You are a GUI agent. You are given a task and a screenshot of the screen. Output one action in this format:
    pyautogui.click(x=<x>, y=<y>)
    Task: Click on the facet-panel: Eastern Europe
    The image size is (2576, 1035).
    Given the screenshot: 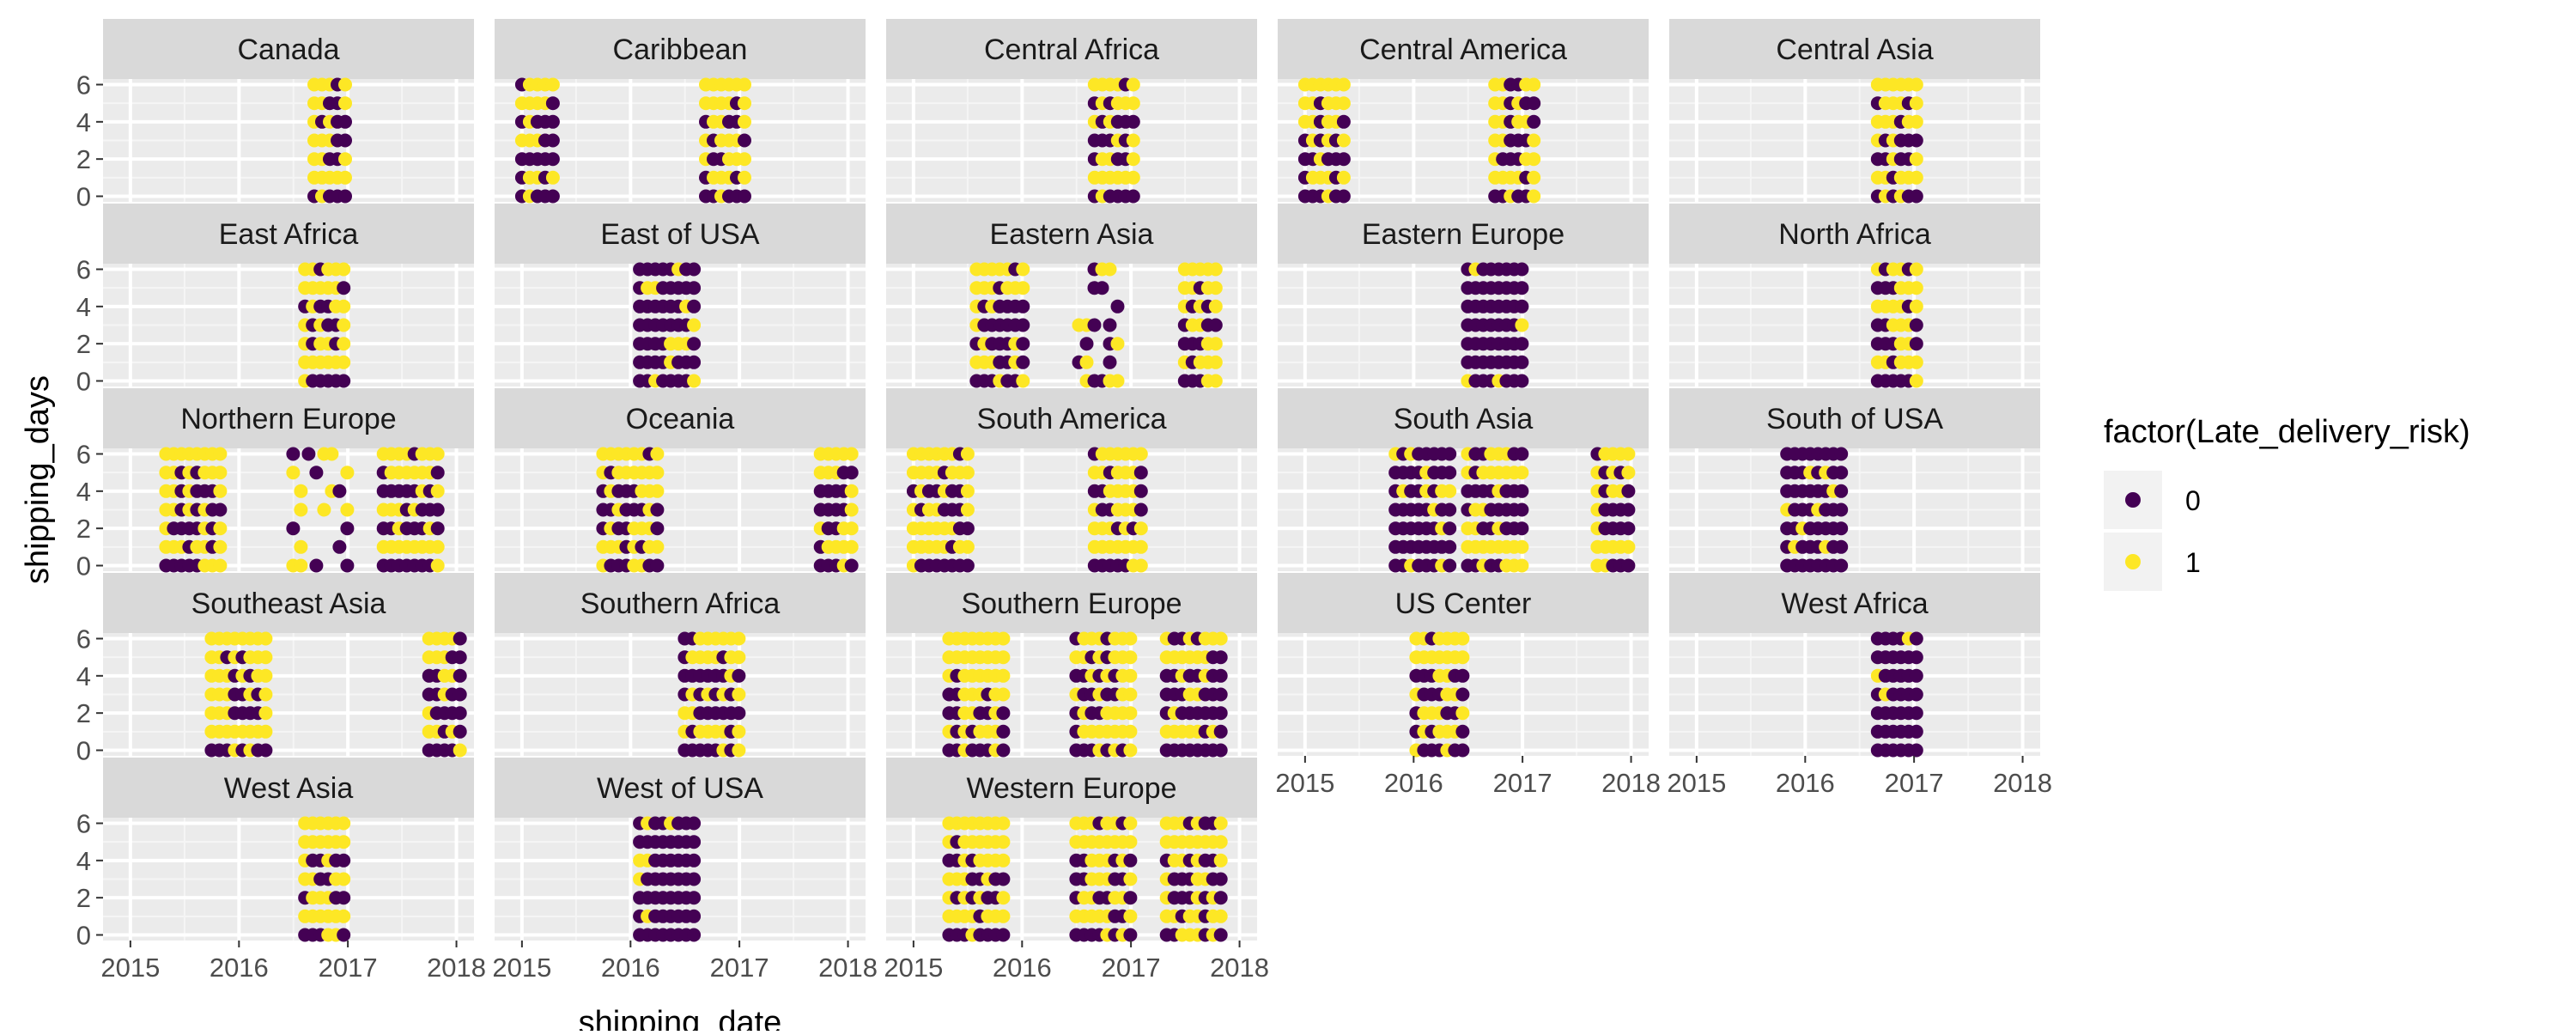 What is the action you would take?
    pyautogui.click(x=1463, y=296)
    